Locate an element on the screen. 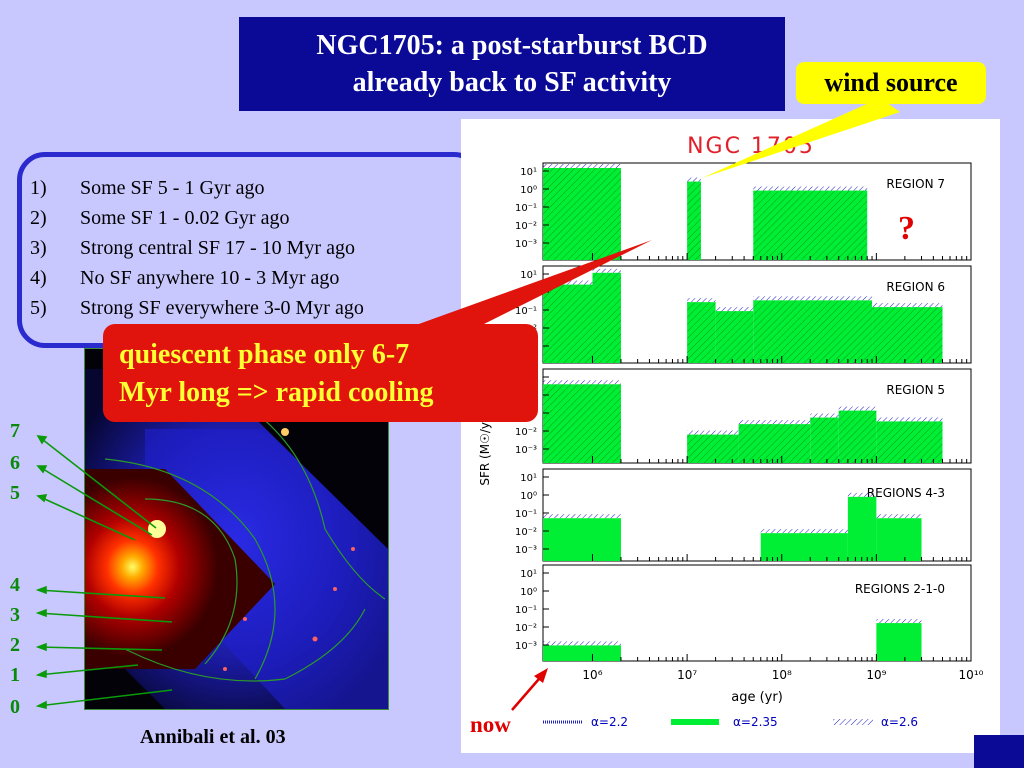 Image resolution: width=1024 pixels, height=768 pixels. panel-label: REGIONS 4-3 is located at coordinates (906, 493).